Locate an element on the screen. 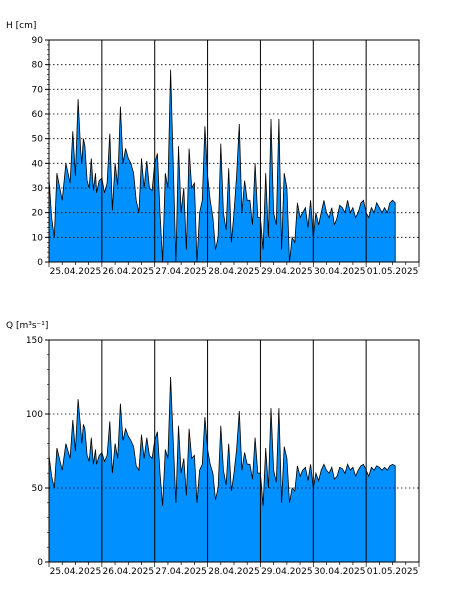  y-tick-label: 70 is located at coordinates (38, 90).